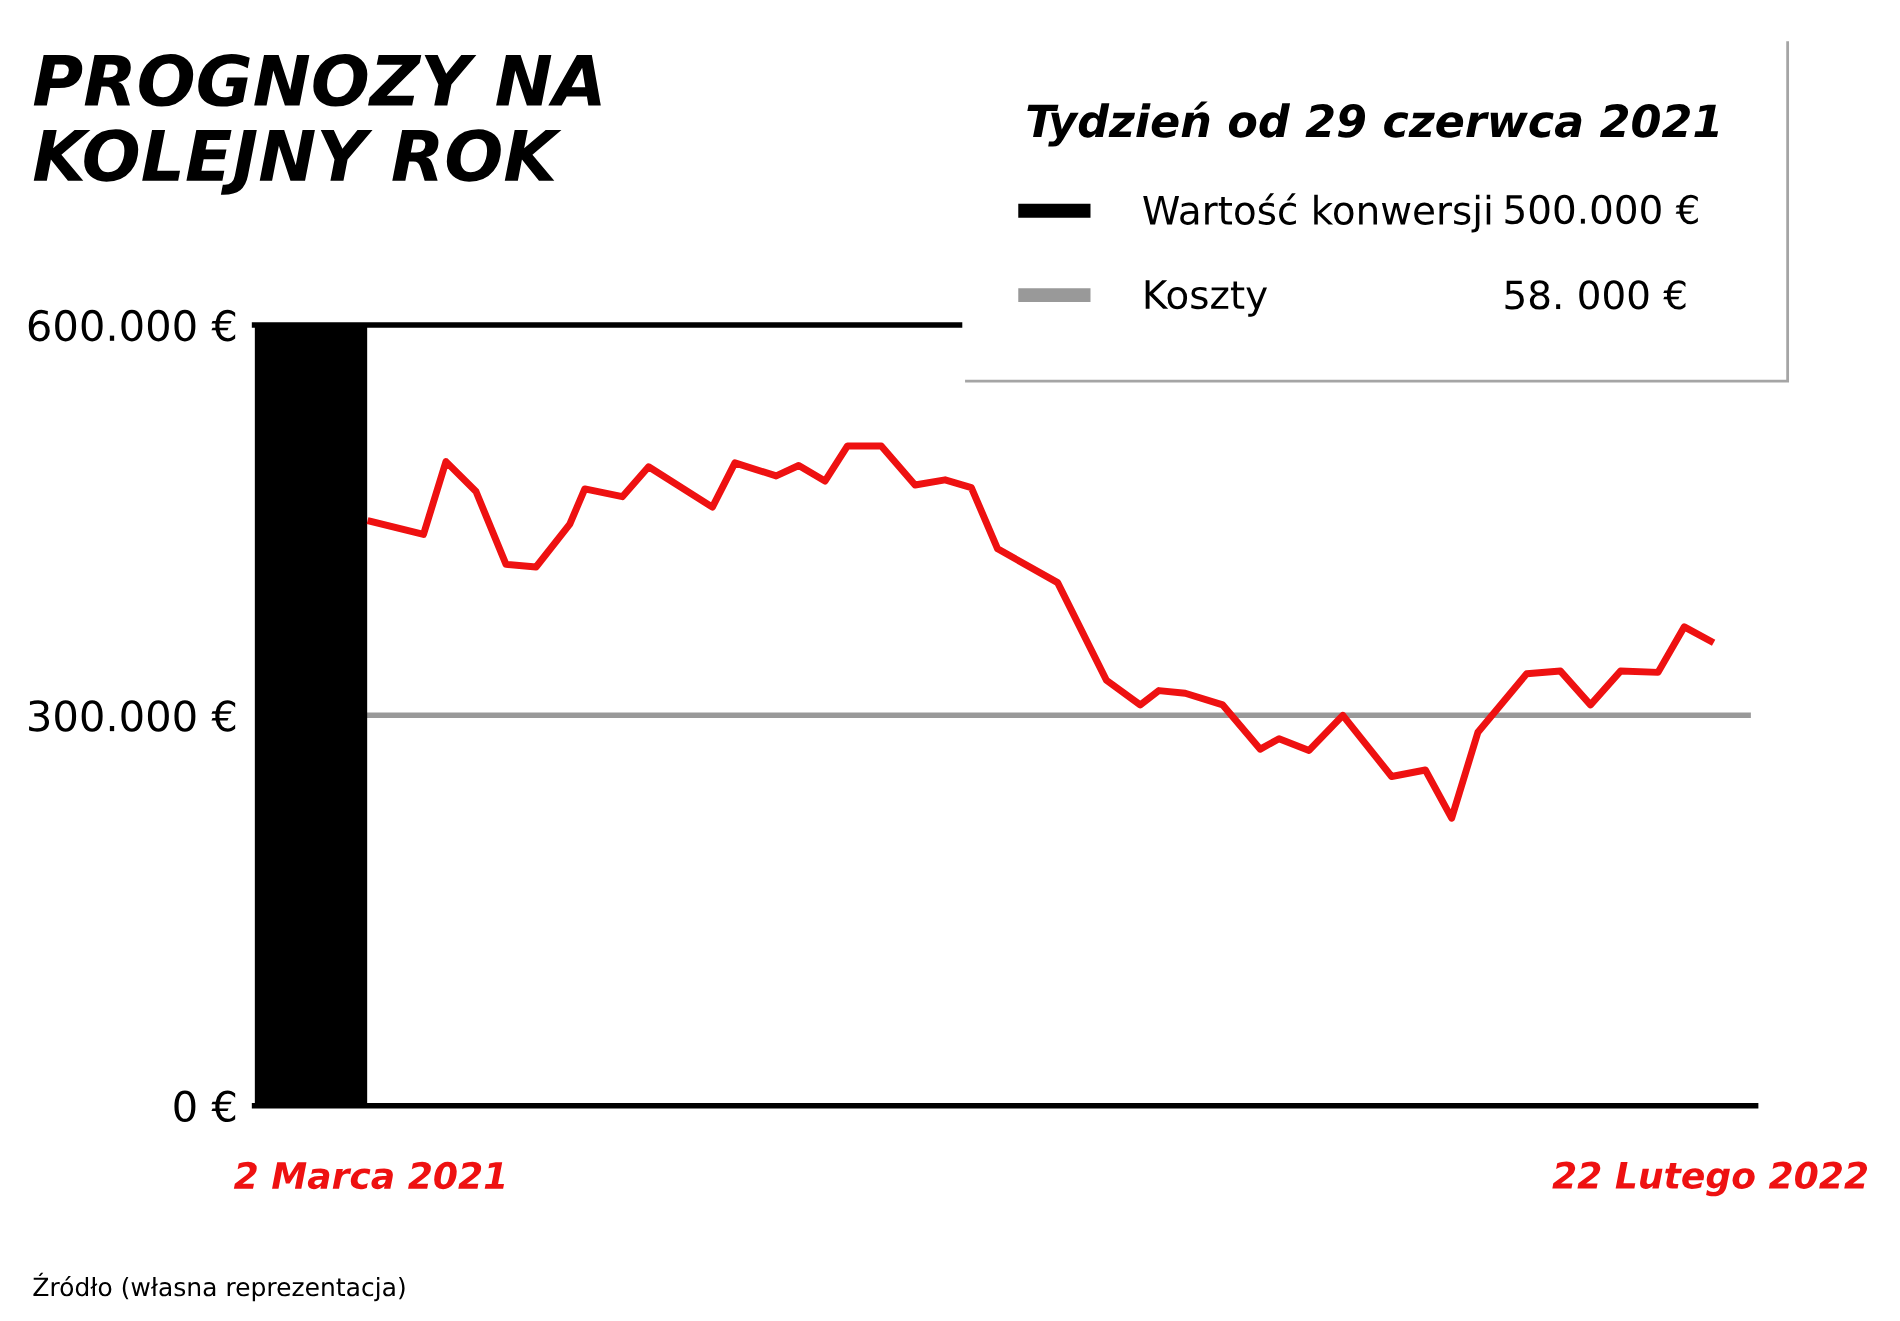  I want to click on x-tick-label: 2 Marca 2021, so click(369, 1175).